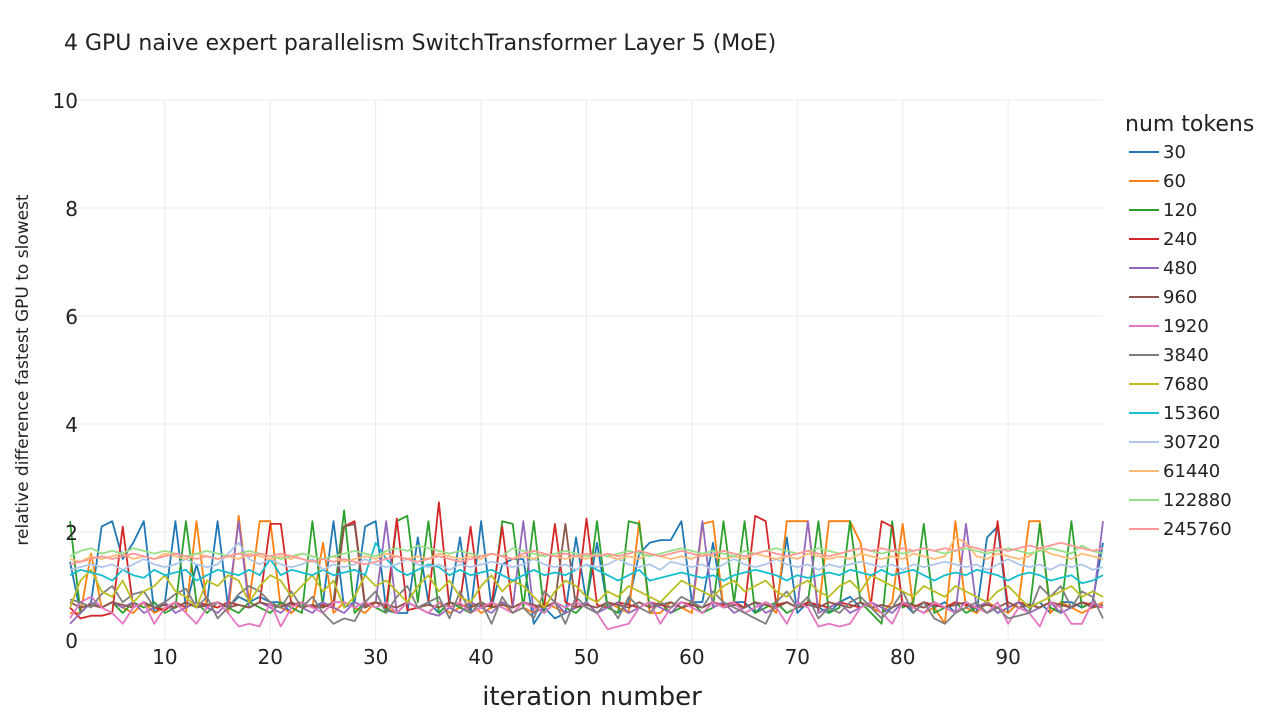 The width and height of the screenshot is (1280, 720). Describe the element at coordinates (1197, 529) in the screenshot. I see `legend-label: 245760` at that location.